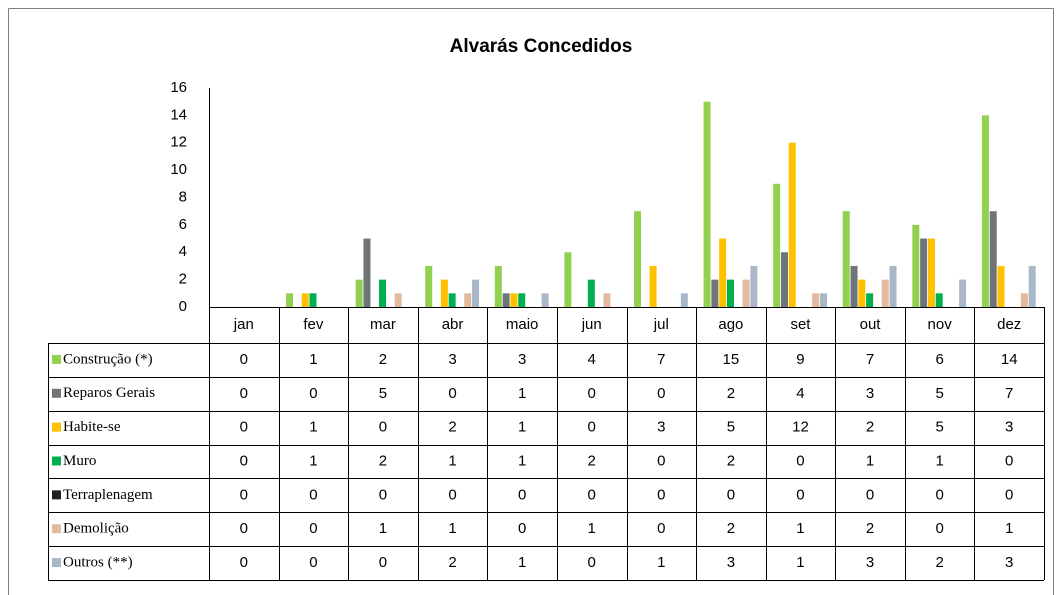  I want to click on table-value: 7, so click(1009, 393).